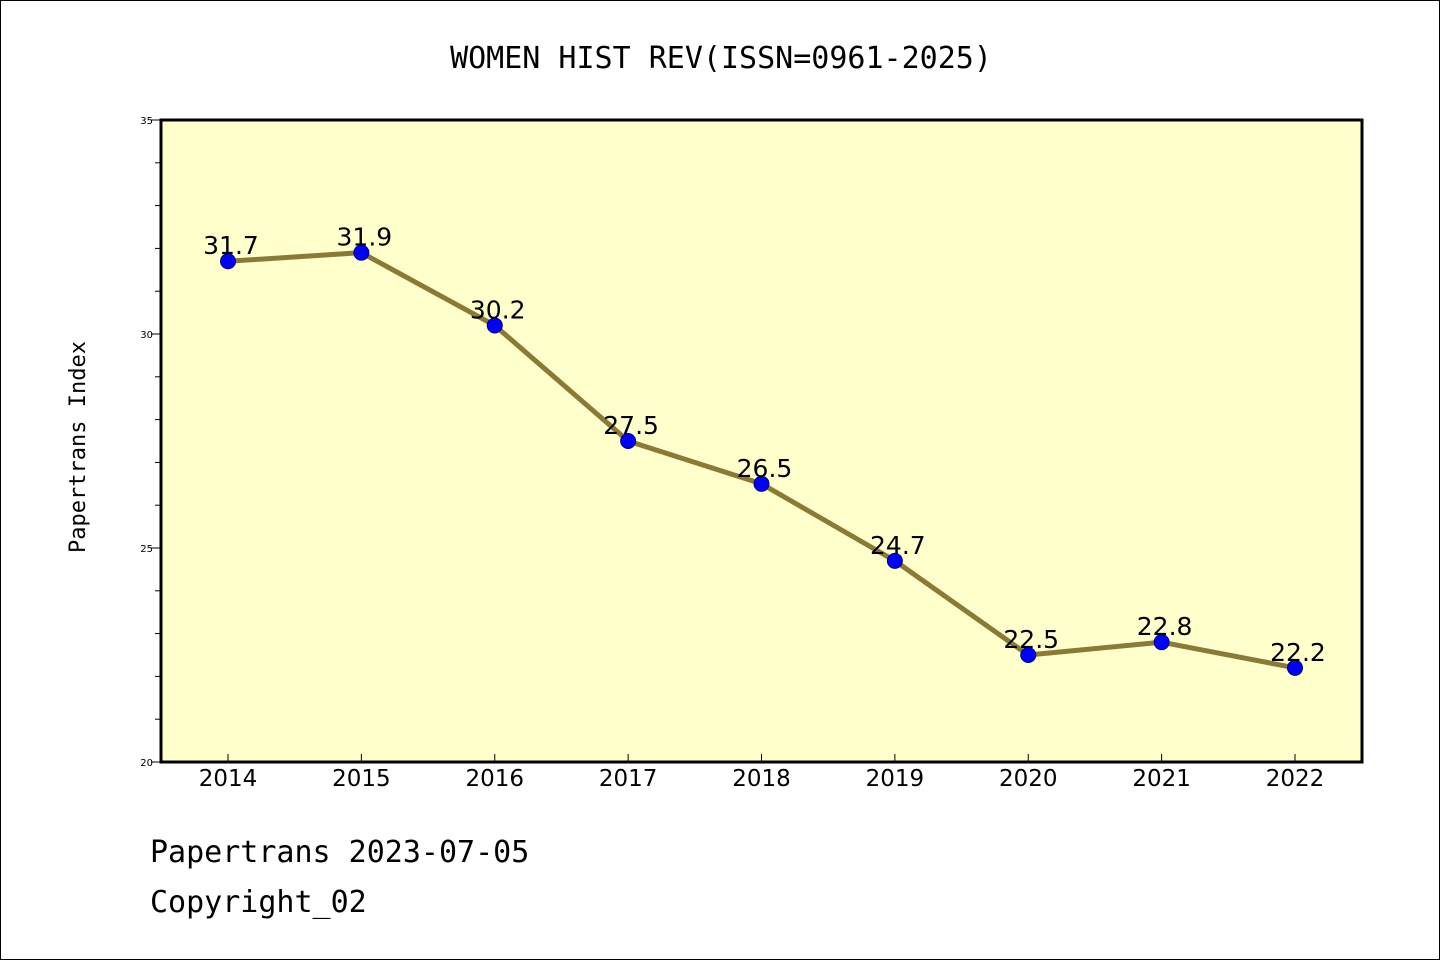  What do you see at coordinates (146, 549) in the screenshot?
I see `y-tick-label: 25` at bounding box center [146, 549].